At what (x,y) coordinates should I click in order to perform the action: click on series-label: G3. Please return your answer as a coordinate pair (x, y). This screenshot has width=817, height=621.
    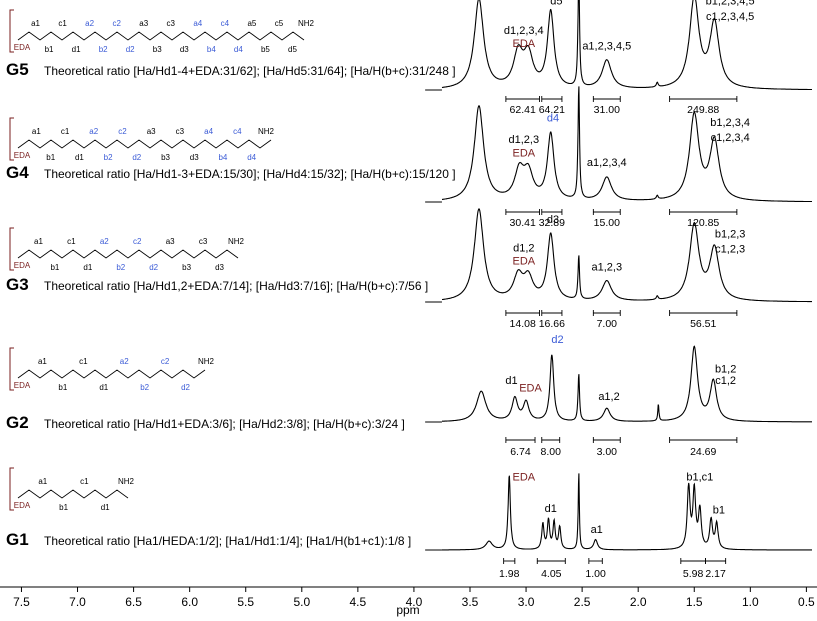
    Looking at the image, I should click on (17, 284).